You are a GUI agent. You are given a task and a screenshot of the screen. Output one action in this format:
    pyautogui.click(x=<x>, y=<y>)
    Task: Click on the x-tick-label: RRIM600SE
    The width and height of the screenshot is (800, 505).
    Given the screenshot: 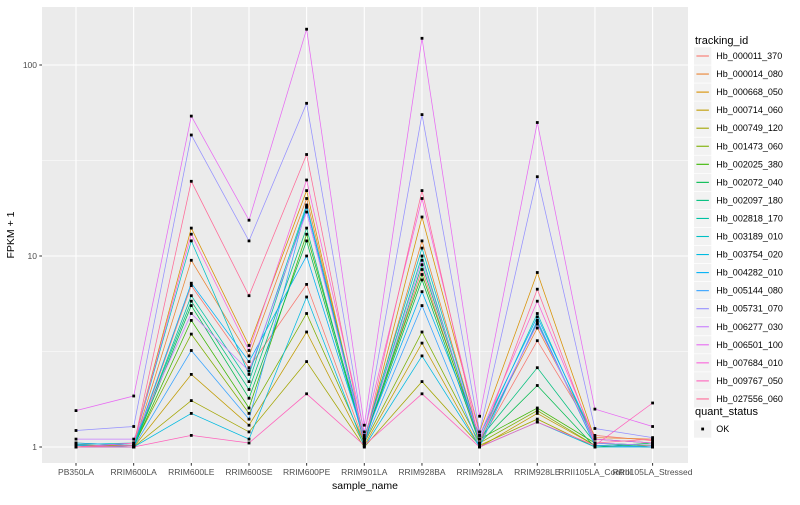 What is the action you would take?
    pyautogui.click(x=249, y=472)
    